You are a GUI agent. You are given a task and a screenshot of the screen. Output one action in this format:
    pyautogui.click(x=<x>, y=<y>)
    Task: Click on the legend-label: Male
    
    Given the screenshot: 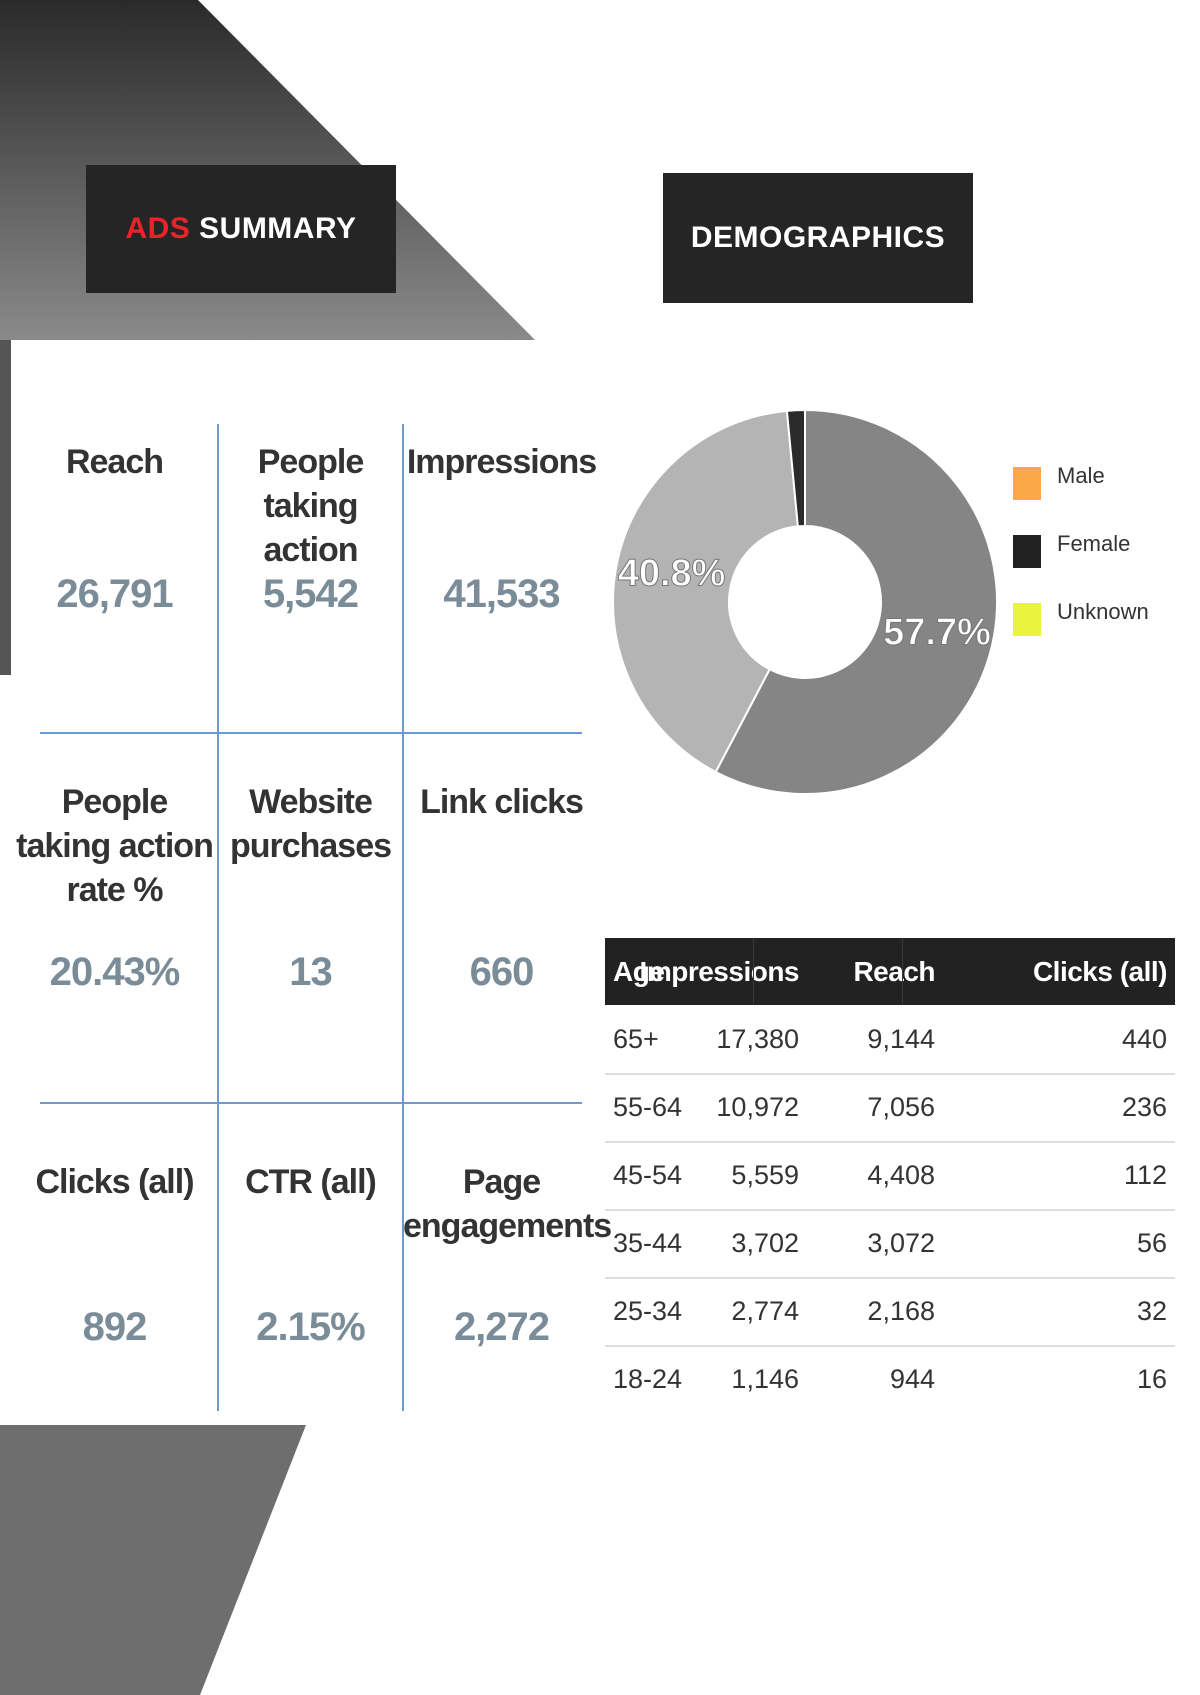 What is the action you would take?
    pyautogui.click(x=1081, y=475)
    